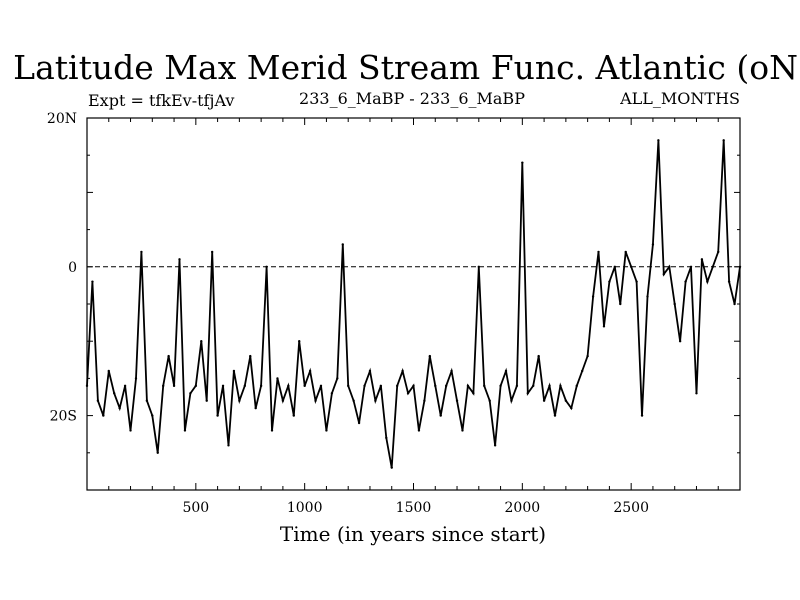 The width and height of the screenshot is (800, 600). I want to click on y-tick-label: 0, so click(72, 268).